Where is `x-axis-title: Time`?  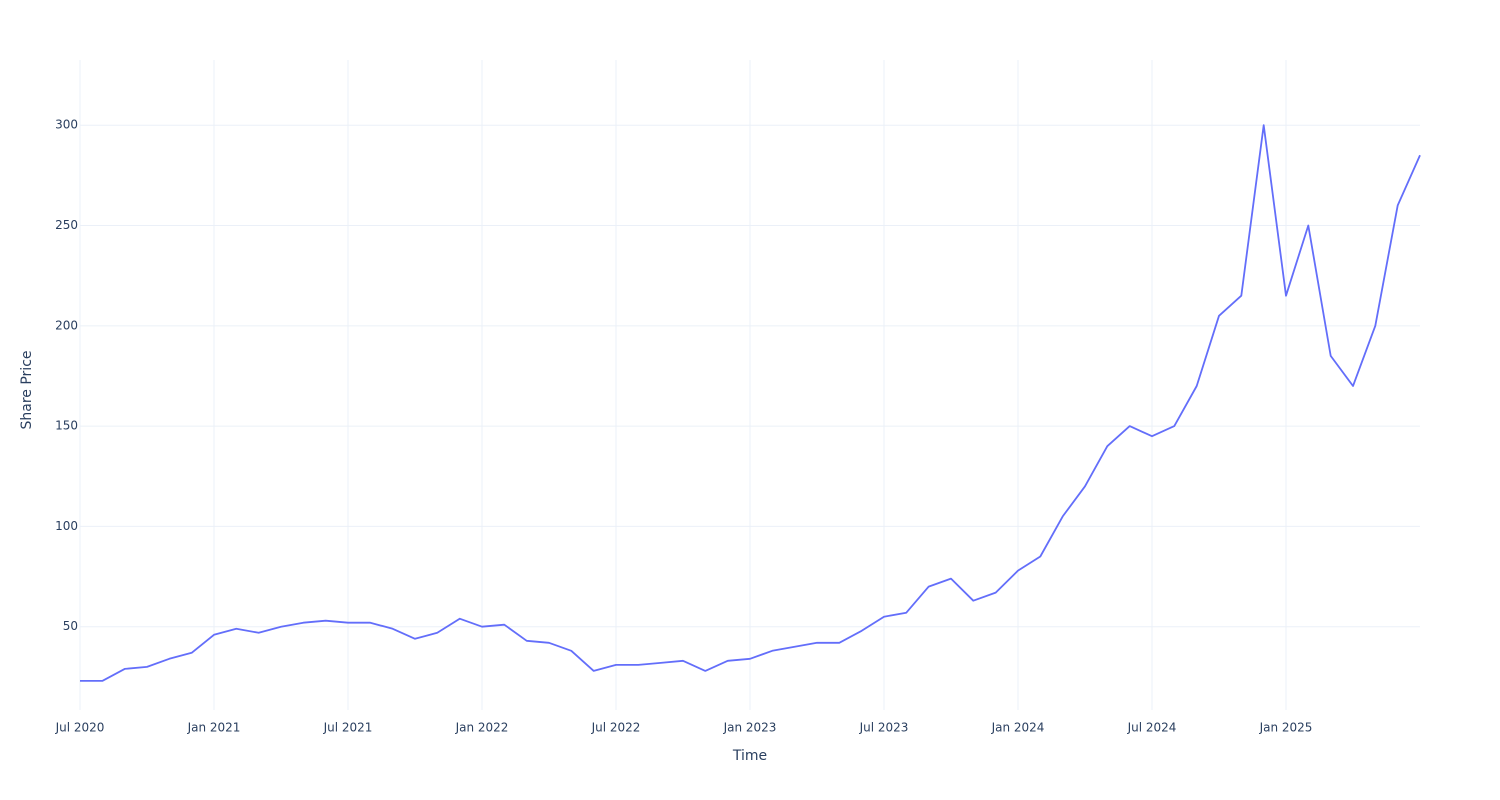 x-axis-title: Time is located at coordinates (749, 756).